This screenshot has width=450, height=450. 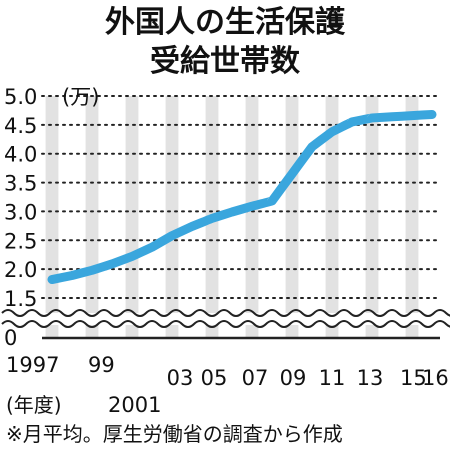 What do you see at coordinates (80, 97) in the screenshot?
I see `y-unit-label: (万)` at bounding box center [80, 97].